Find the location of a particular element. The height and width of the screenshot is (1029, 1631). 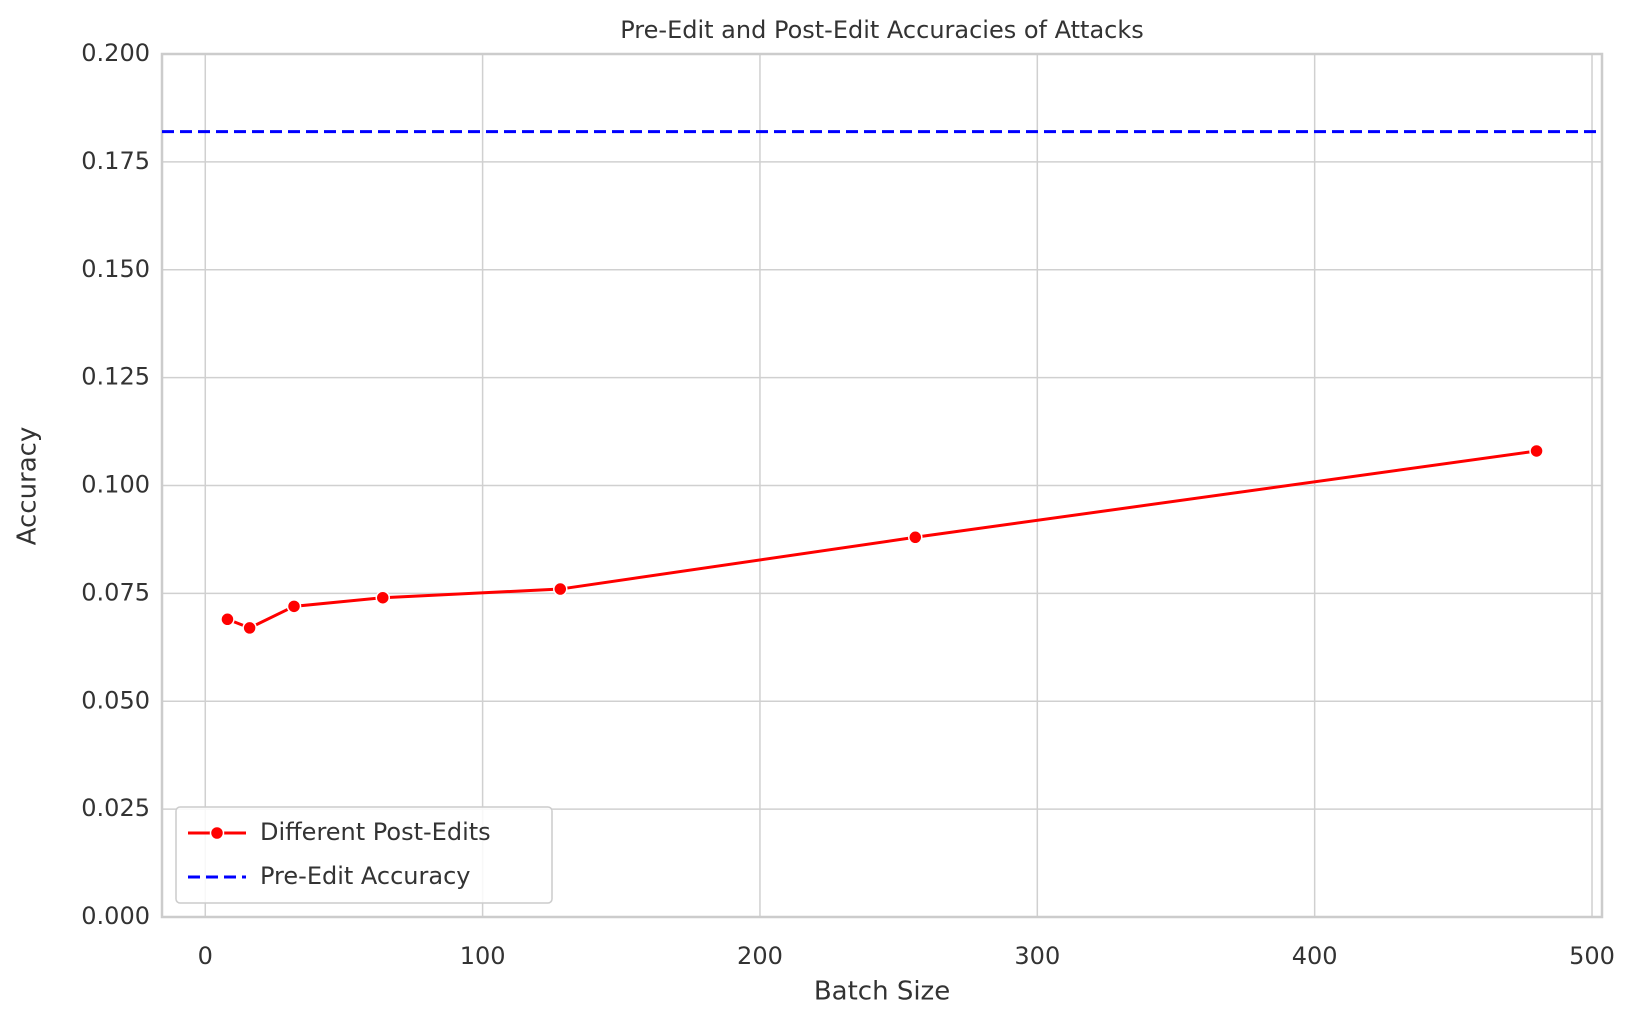

y-tick-label: 0.100 is located at coordinates (115, 485).